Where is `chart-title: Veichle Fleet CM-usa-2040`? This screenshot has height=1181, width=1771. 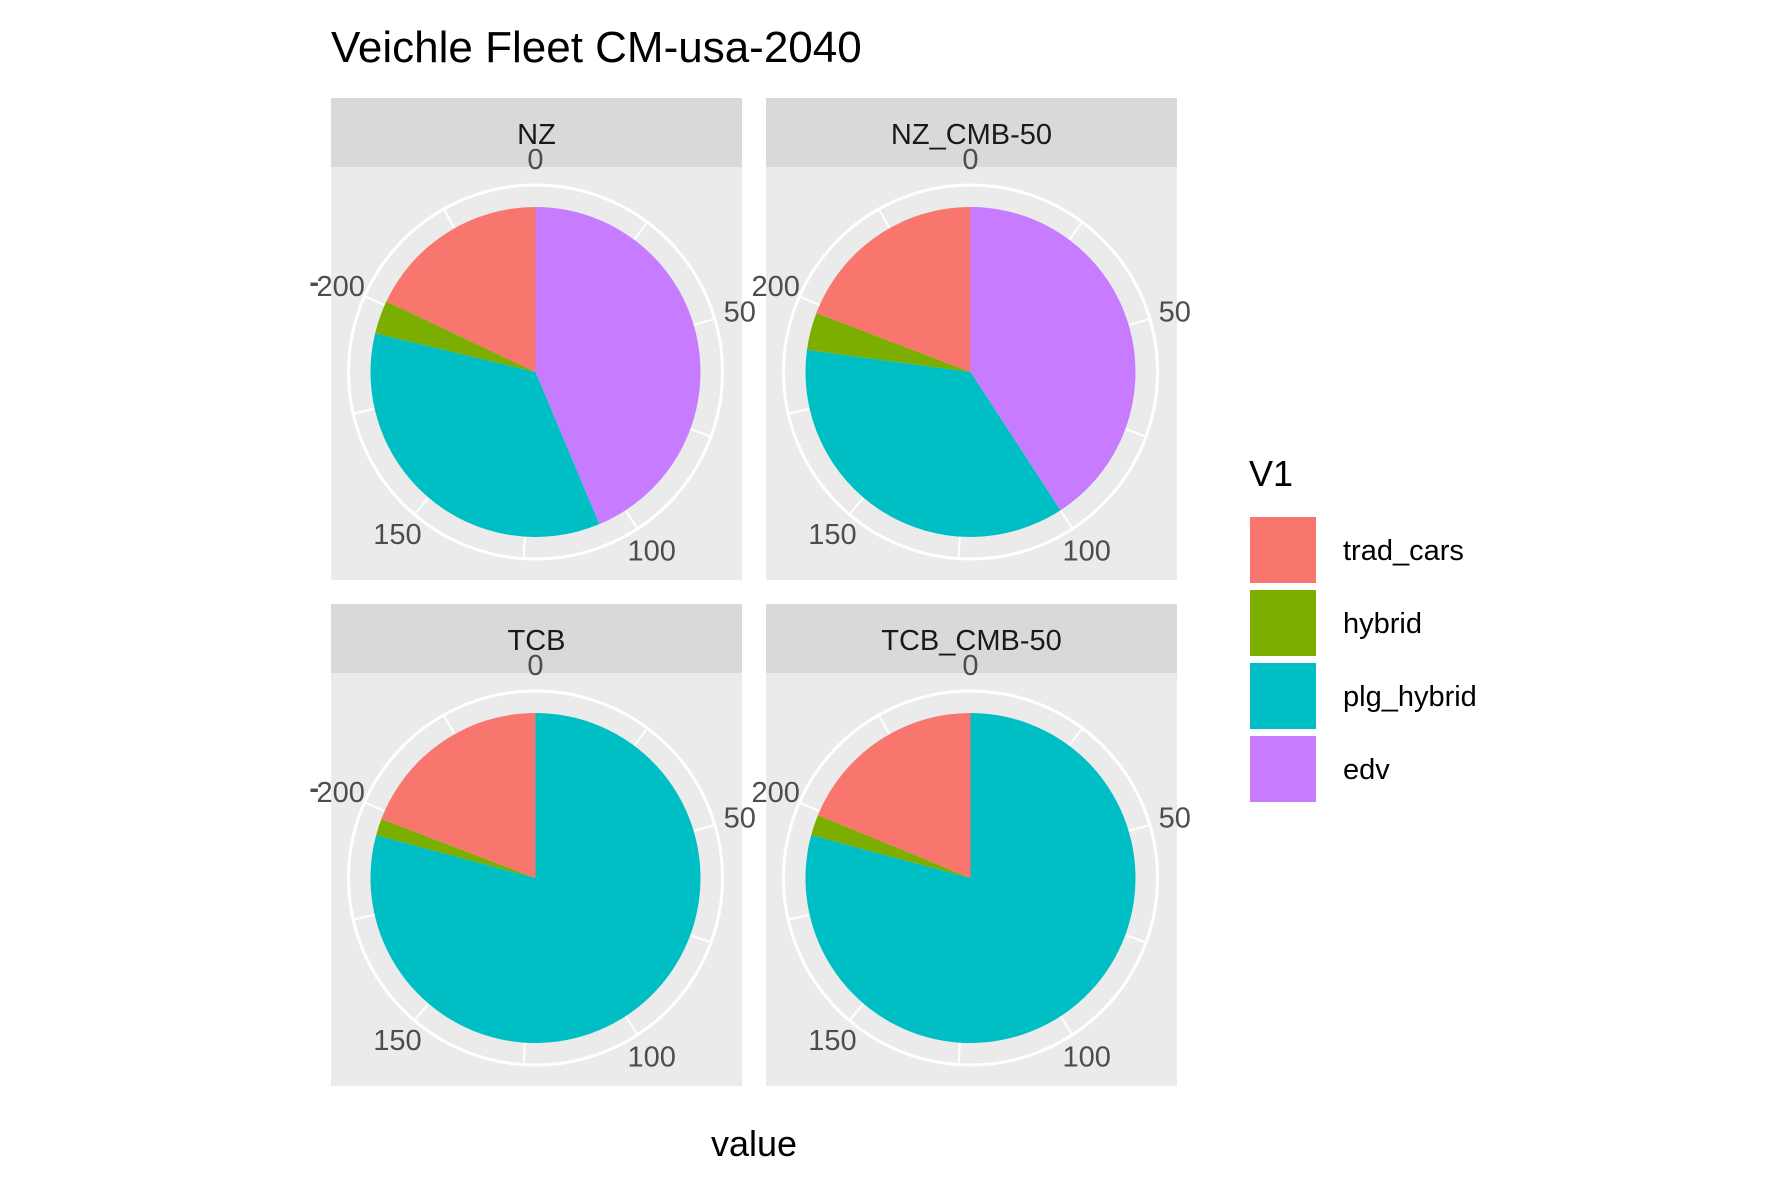
chart-title: Veichle Fleet CM-usa-2040 is located at coordinates (596, 47).